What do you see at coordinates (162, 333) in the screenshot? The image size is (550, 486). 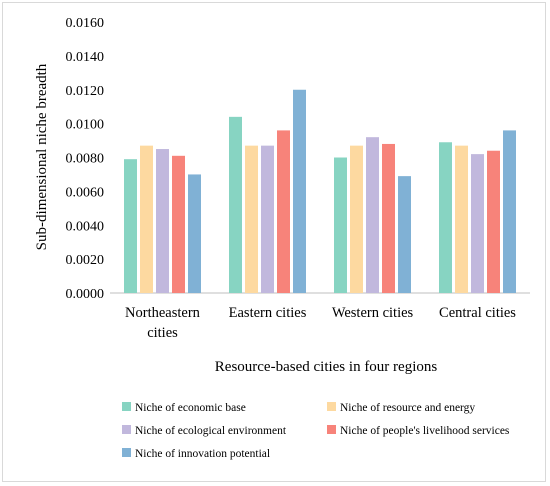 I see `x-category-label: cities` at bounding box center [162, 333].